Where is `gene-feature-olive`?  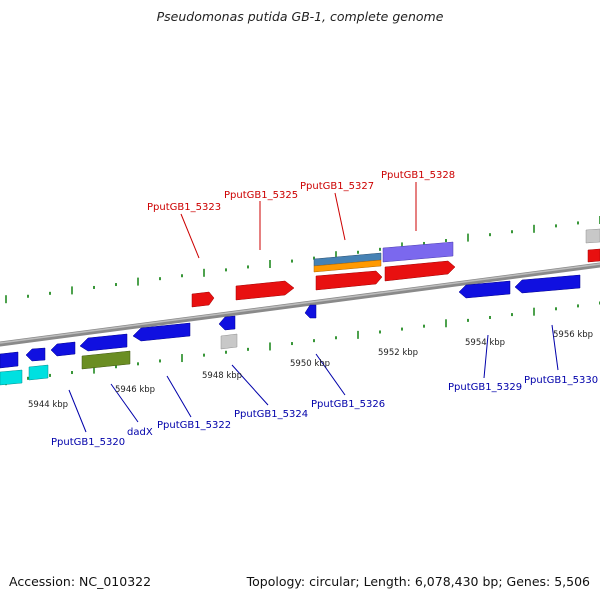
gene-feature-olive is located at coordinates (106, 360).